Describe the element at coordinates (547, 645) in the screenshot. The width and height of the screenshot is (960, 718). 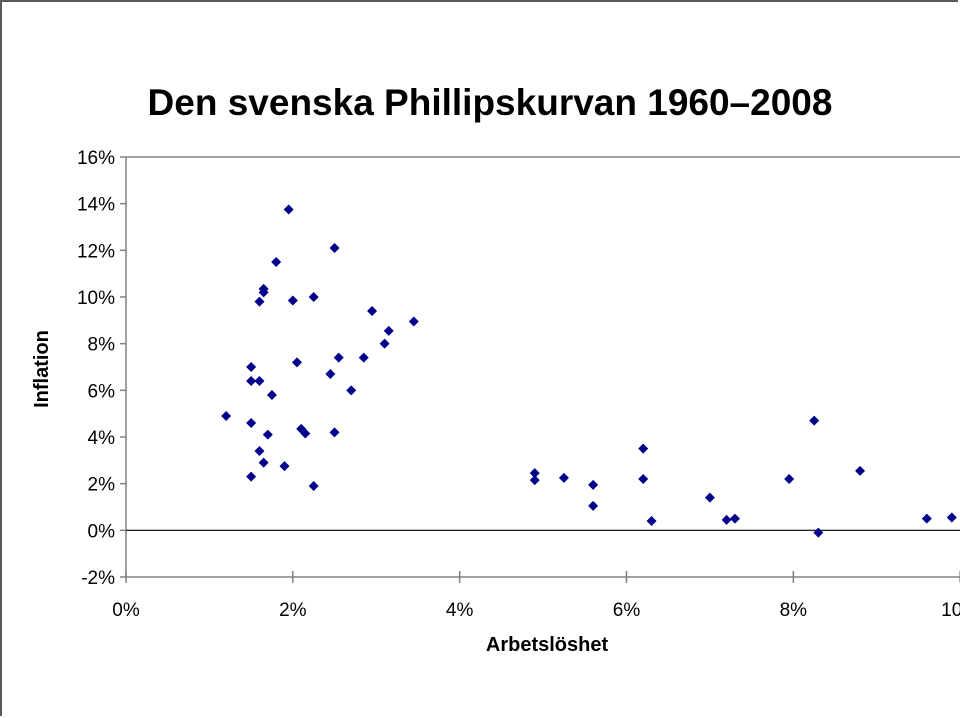
I see `x-axis-label: Arbetslöshet` at that location.